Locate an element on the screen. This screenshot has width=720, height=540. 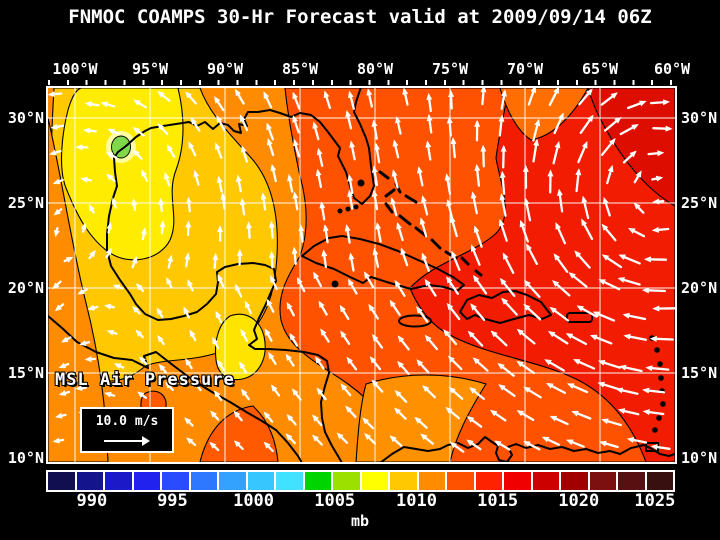
colorbar-tick-labels: 990 995 1000 1005 1010 1015 1020 1025 is located at coordinates (361, 501).